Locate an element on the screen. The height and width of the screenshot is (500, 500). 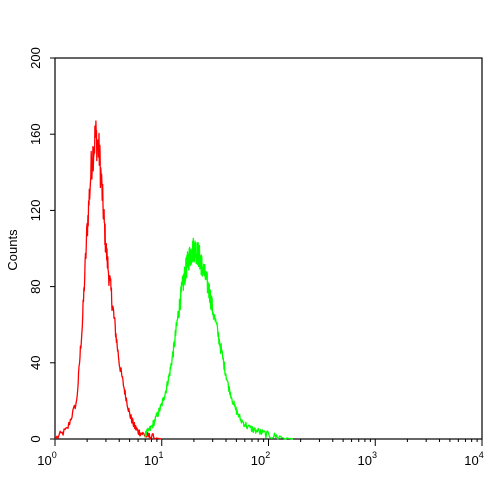
y-tick-label: 0 is located at coordinates (35, 438).